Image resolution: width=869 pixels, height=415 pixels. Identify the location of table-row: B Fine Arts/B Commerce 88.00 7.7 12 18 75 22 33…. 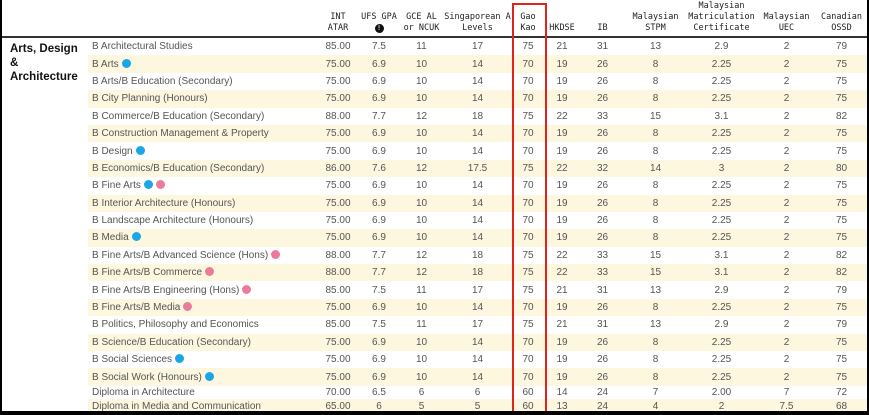
(434, 273).